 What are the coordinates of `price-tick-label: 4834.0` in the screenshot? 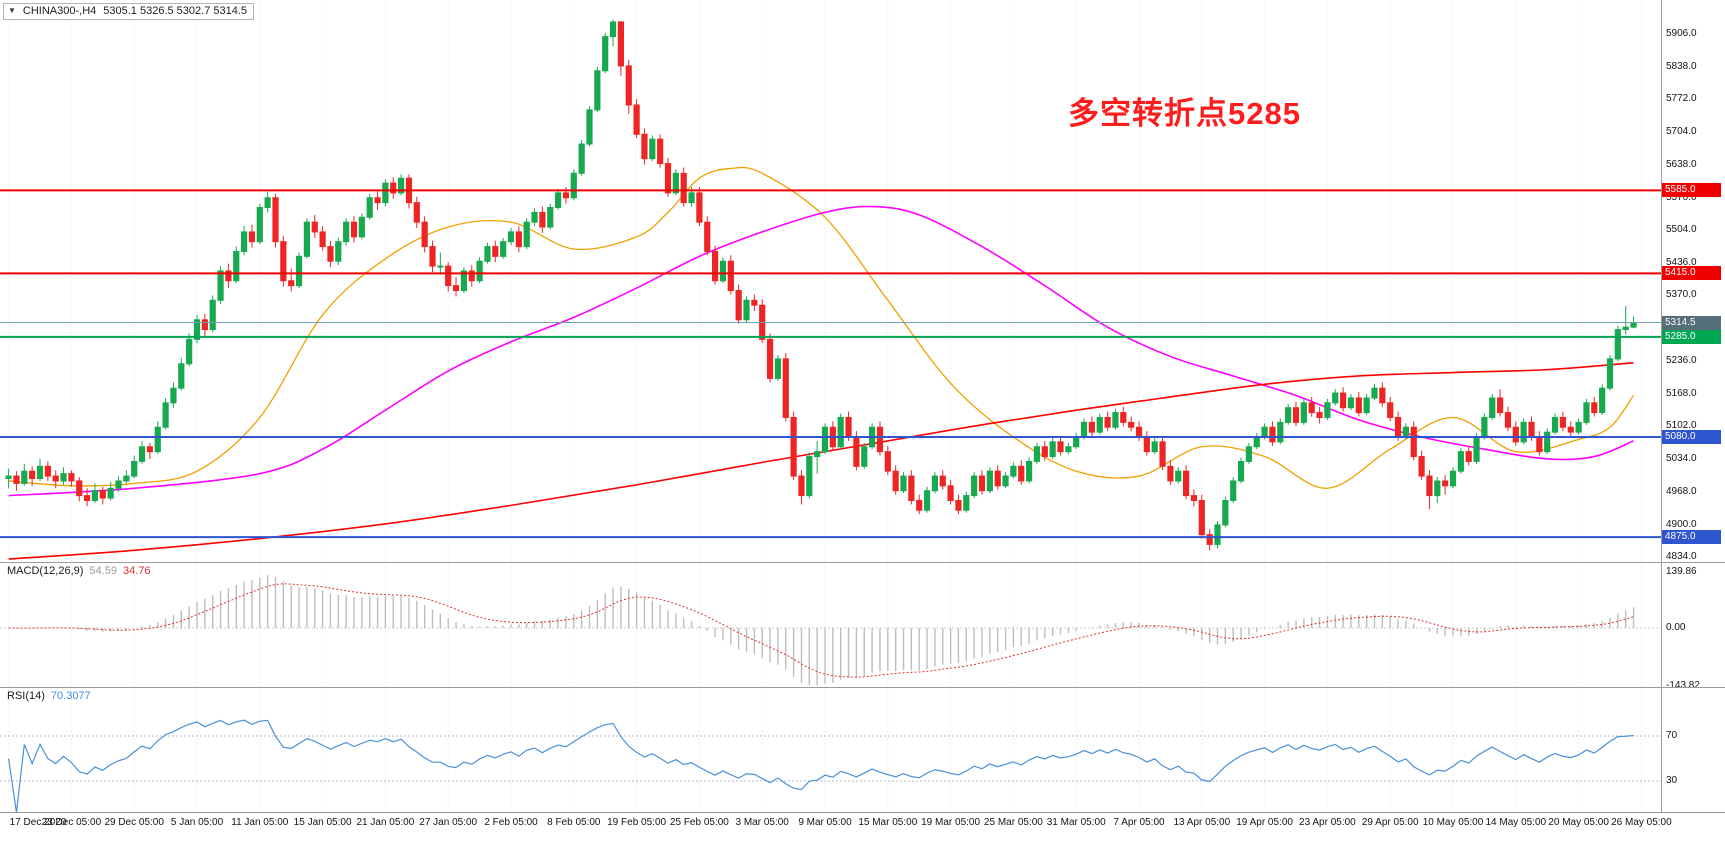 It's located at (1681, 557).